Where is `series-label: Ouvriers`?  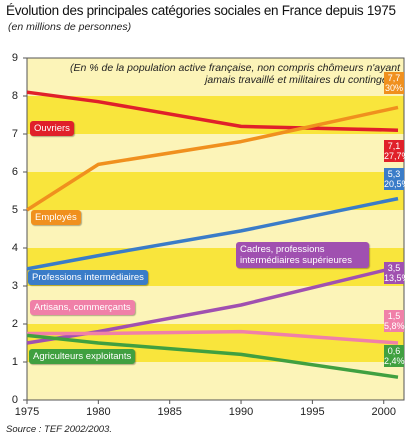 series-label: Ouvriers is located at coordinates (52, 128).